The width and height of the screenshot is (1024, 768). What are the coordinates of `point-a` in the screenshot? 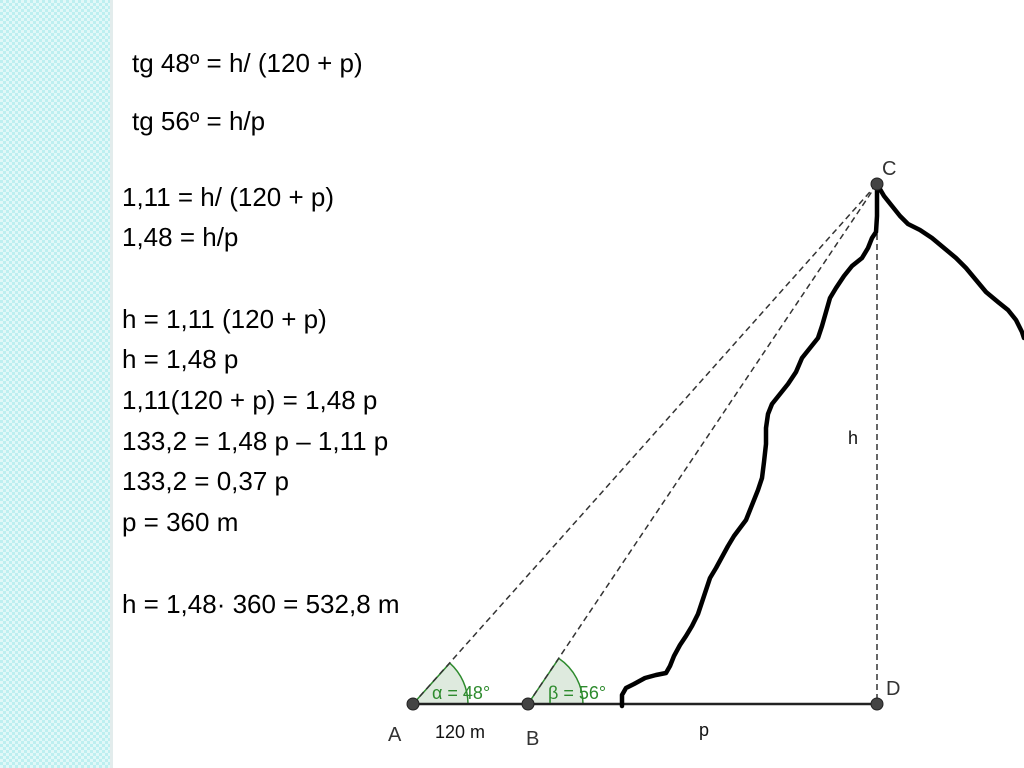 It's located at (413, 704).